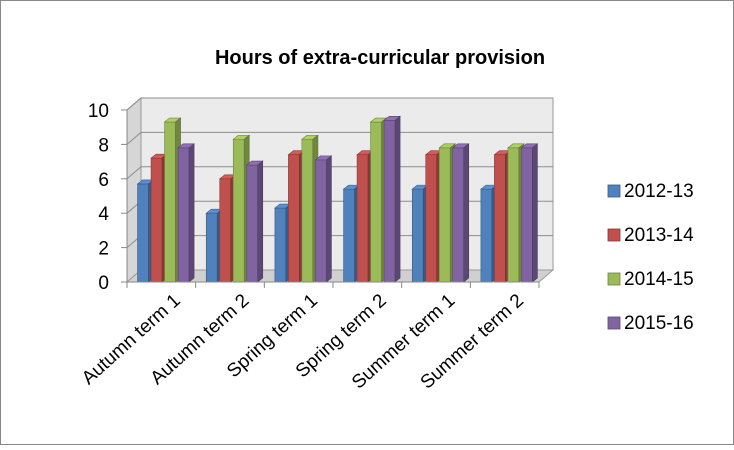  I want to click on legend-label: 2013-14, so click(659, 235).